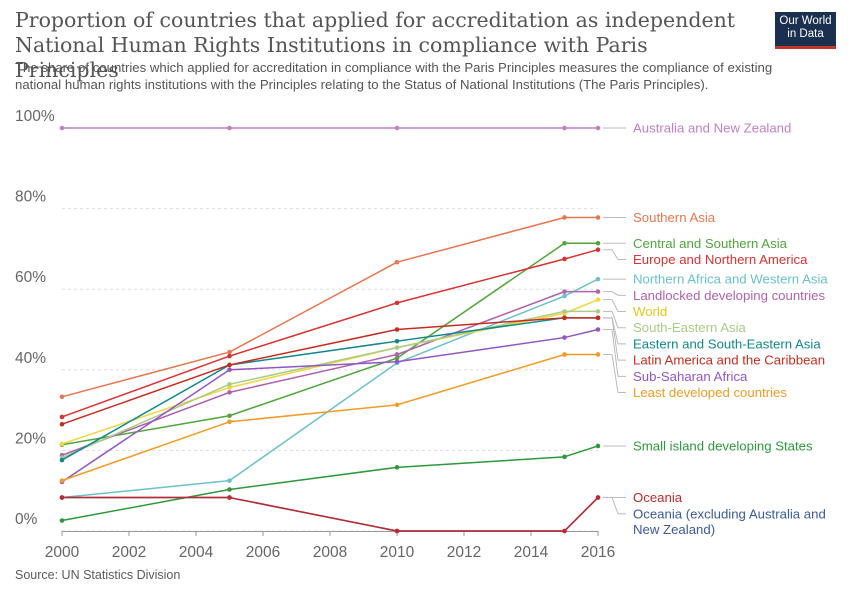 The width and height of the screenshot is (850, 600). What do you see at coordinates (729, 513) in the screenshot?
I see `legend-label: Oceania (excluding Australia and` at bounding box center [729, 513].